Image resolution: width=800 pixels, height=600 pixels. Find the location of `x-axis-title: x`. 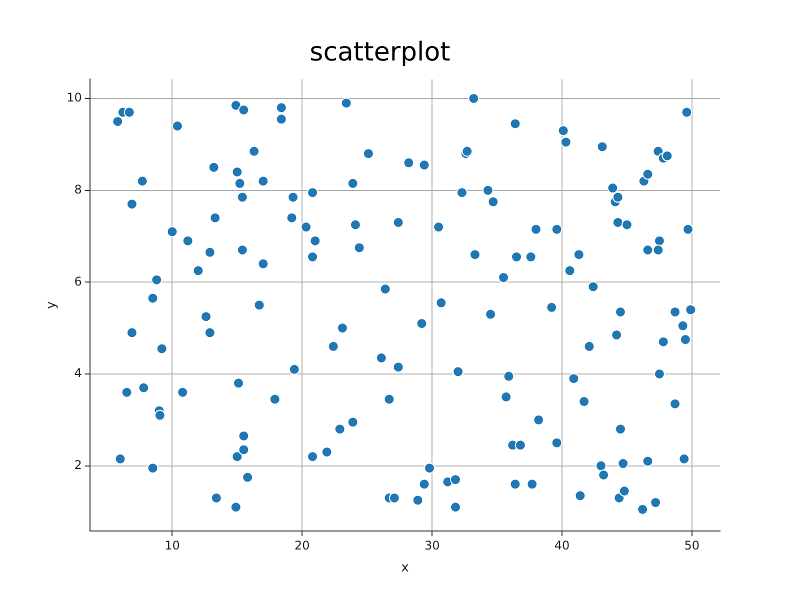

x-axis-title: x is located at coordinates (405, 568).